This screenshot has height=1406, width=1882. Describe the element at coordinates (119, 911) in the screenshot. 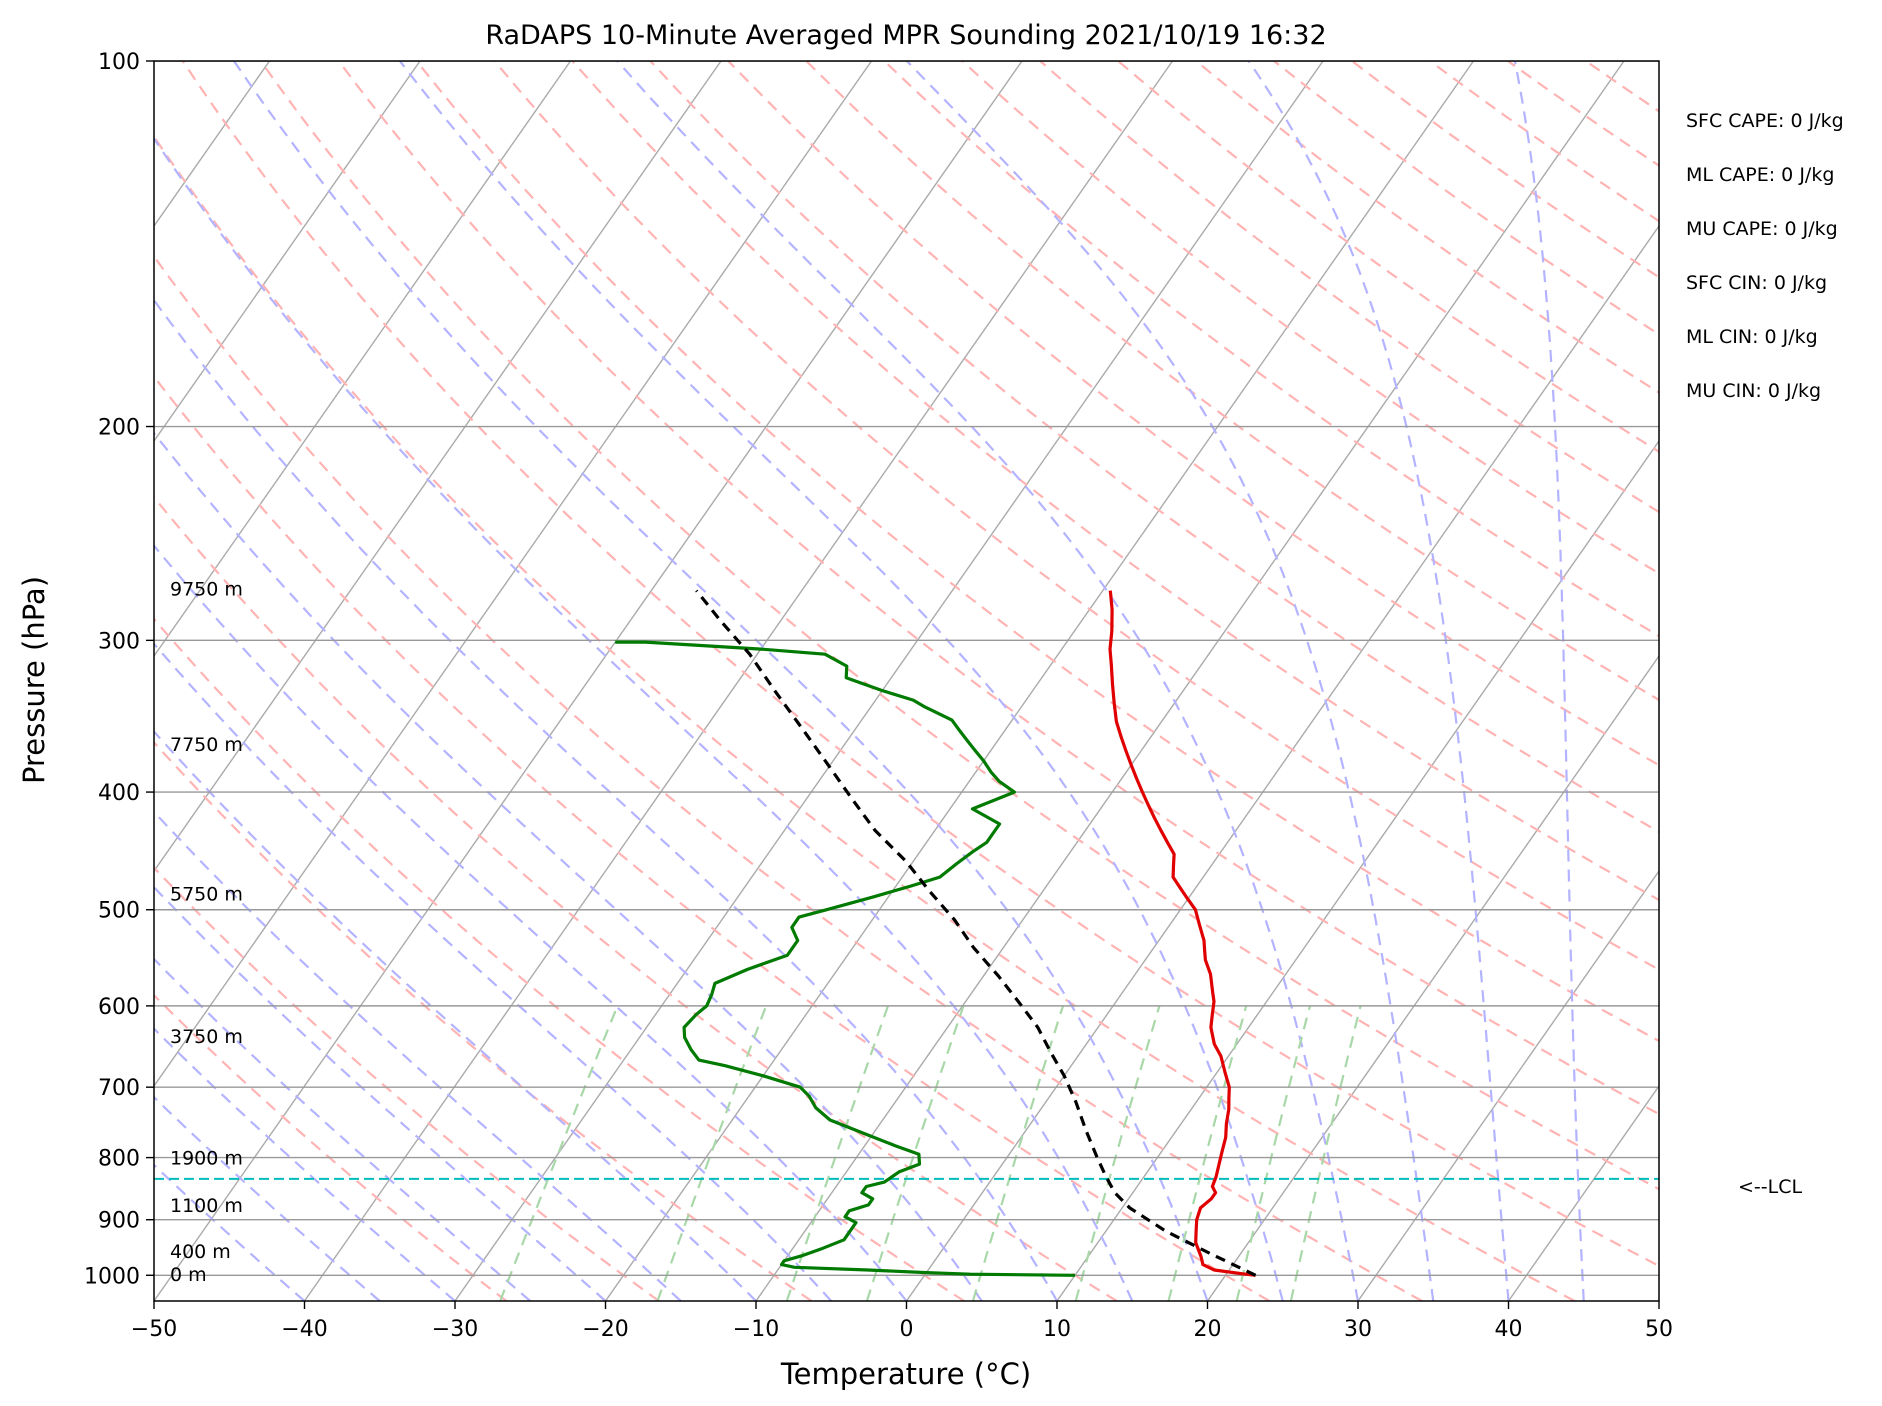

I see `y-tick-label: 500` at that location.